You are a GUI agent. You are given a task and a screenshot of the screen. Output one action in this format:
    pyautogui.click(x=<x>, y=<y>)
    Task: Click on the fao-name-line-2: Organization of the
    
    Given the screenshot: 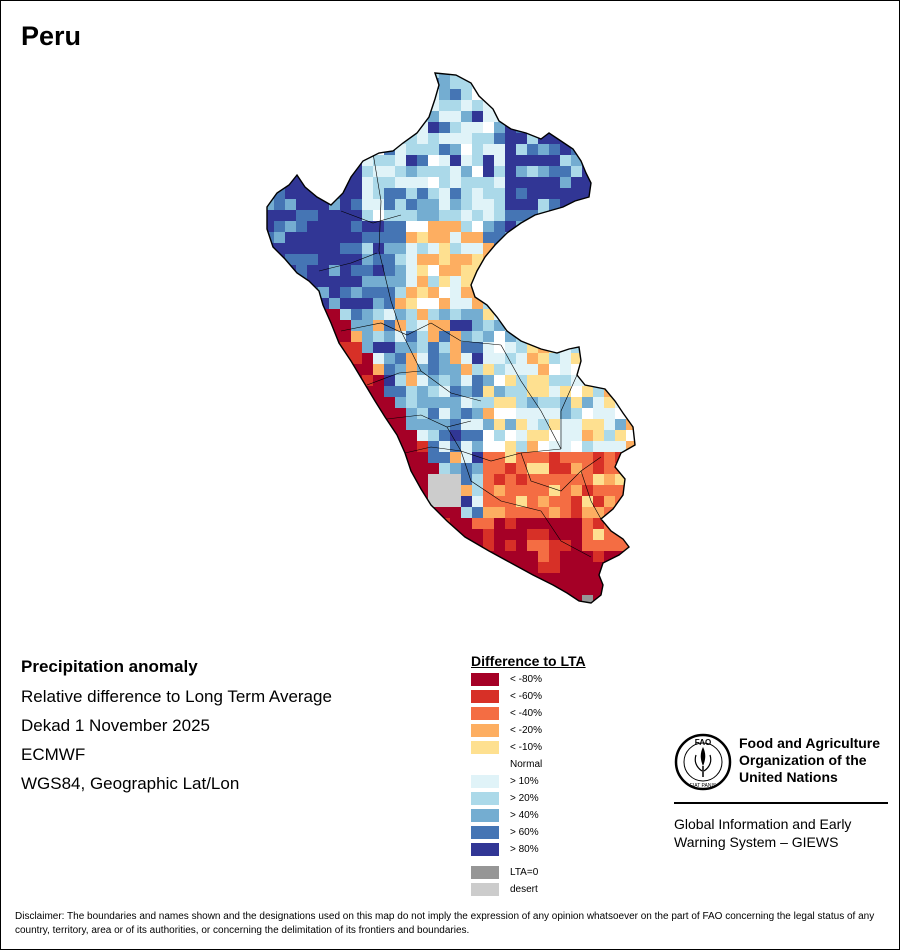 What is the action you would take?
    pyautogui.click(x=803, y=760)
    